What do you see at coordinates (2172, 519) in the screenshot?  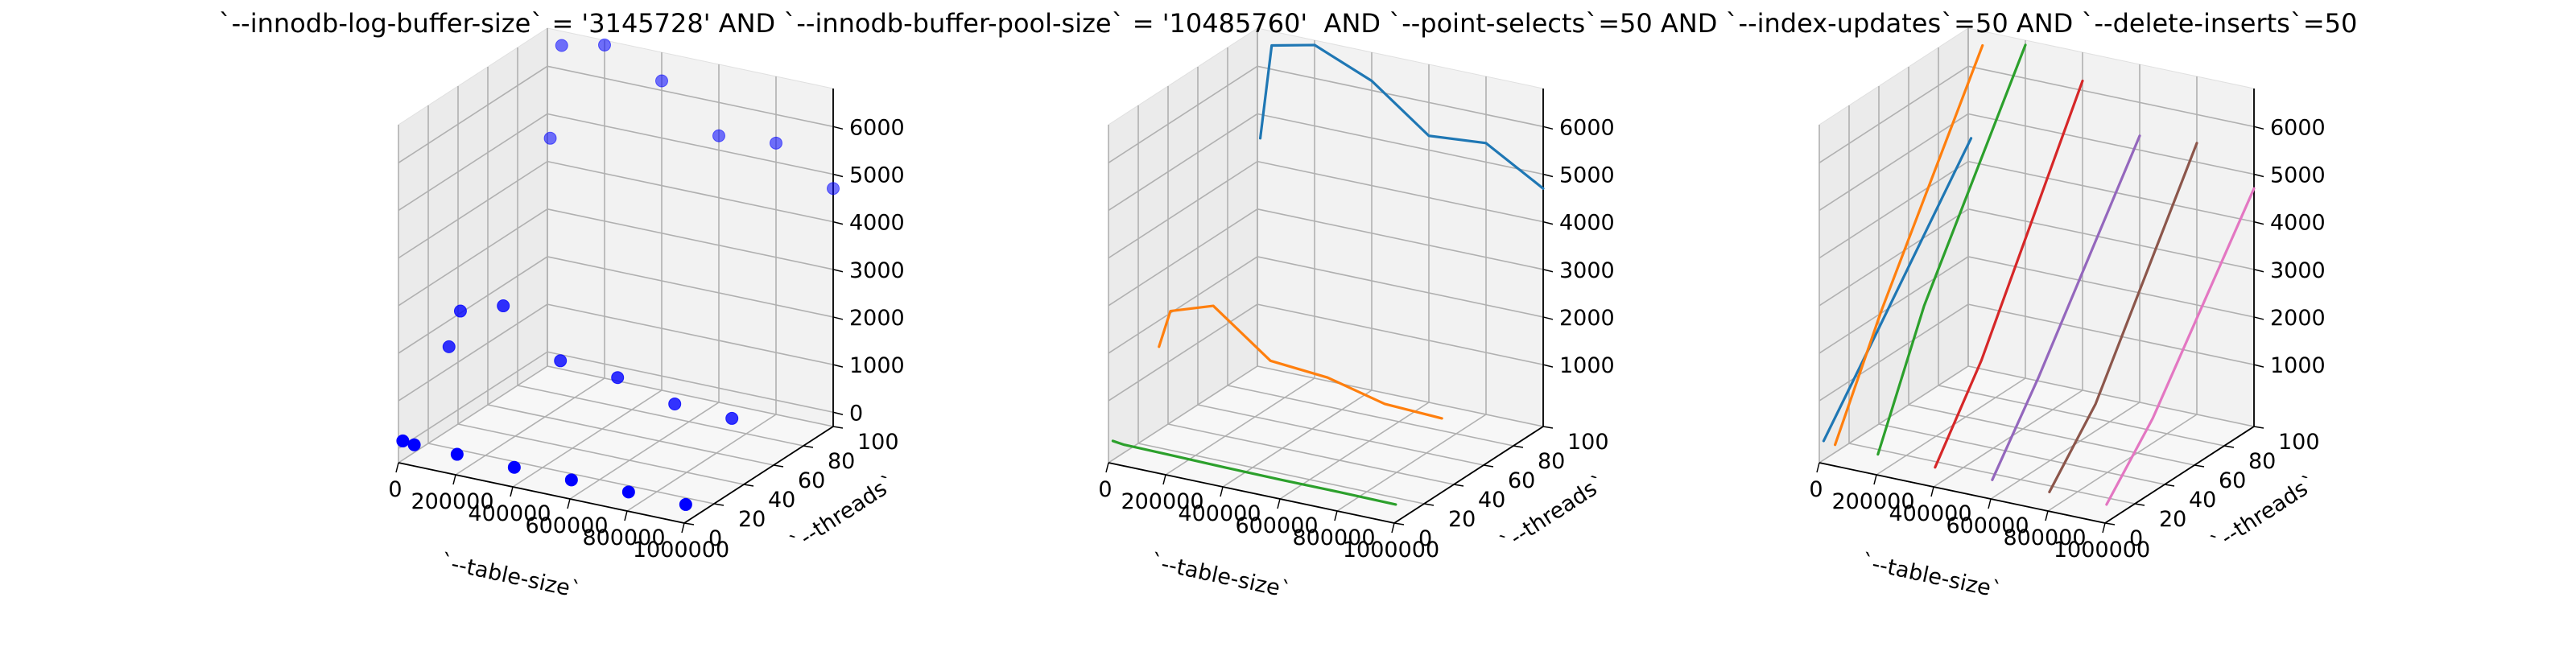 I see `y-tick-label: 20` at bounding box center [2172, 519].